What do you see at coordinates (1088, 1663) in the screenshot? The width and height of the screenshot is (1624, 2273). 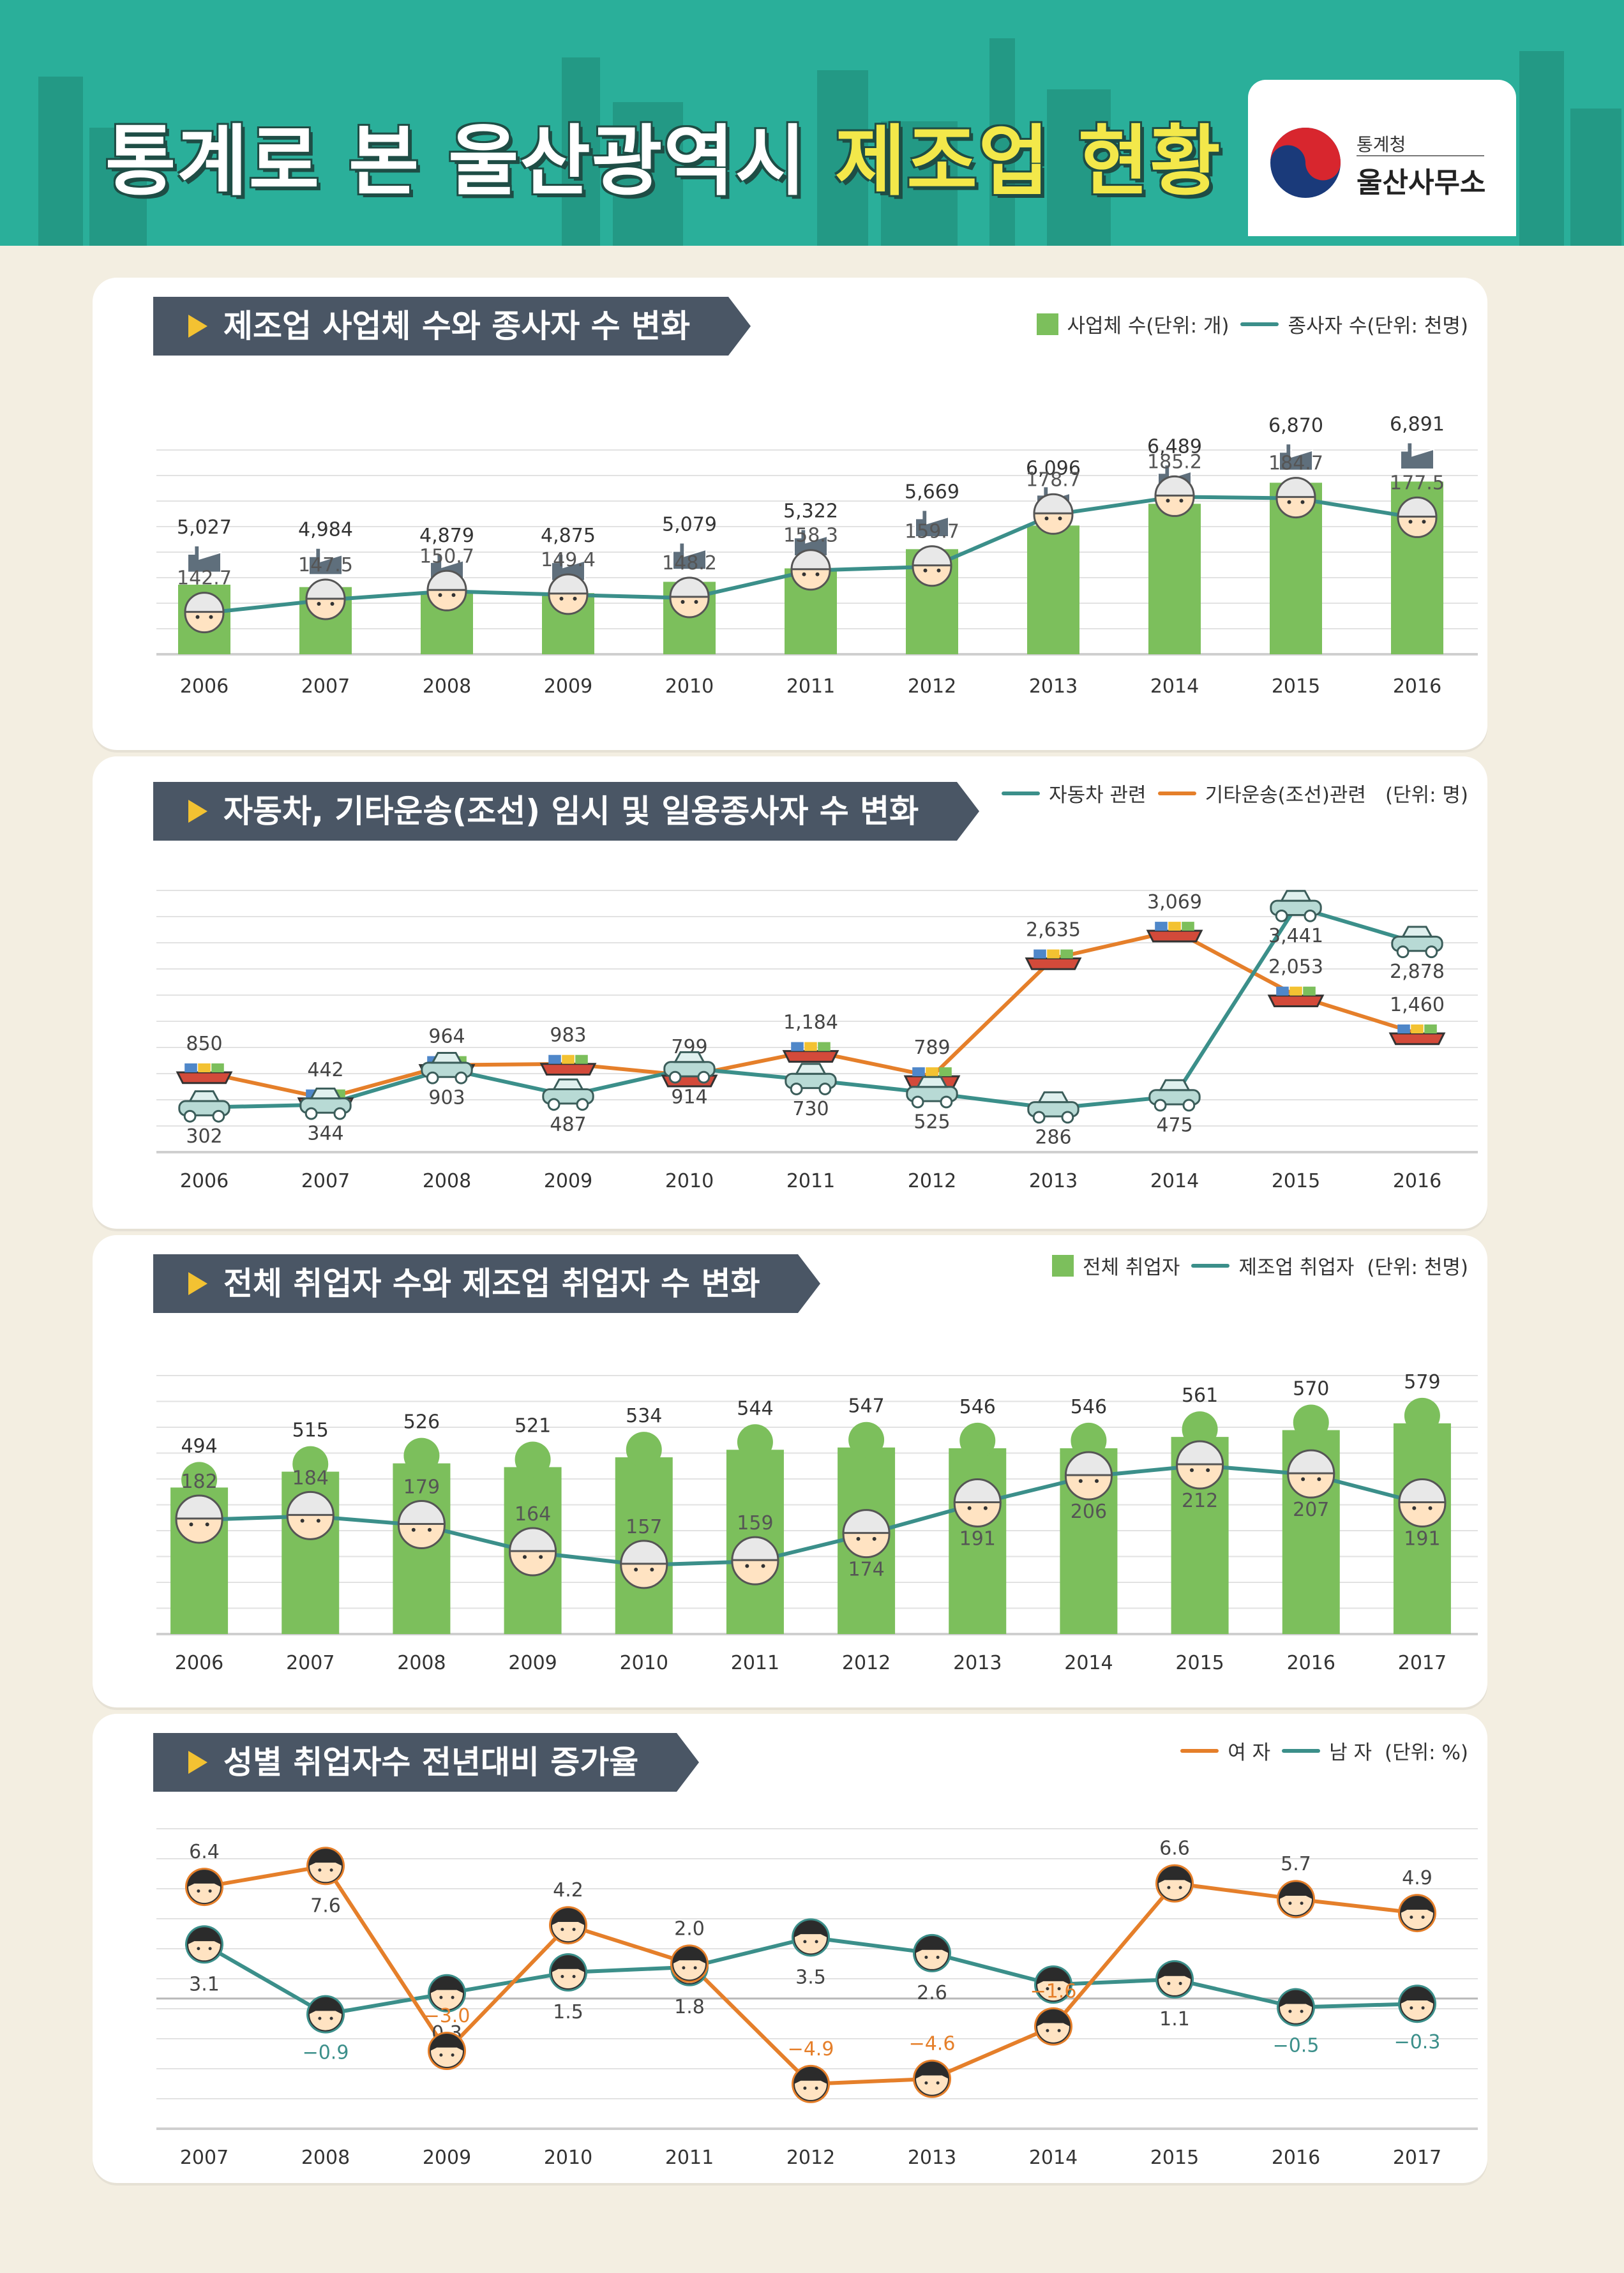 I see `x-tick-label: 2014` at bounding box center [1088, 1663].